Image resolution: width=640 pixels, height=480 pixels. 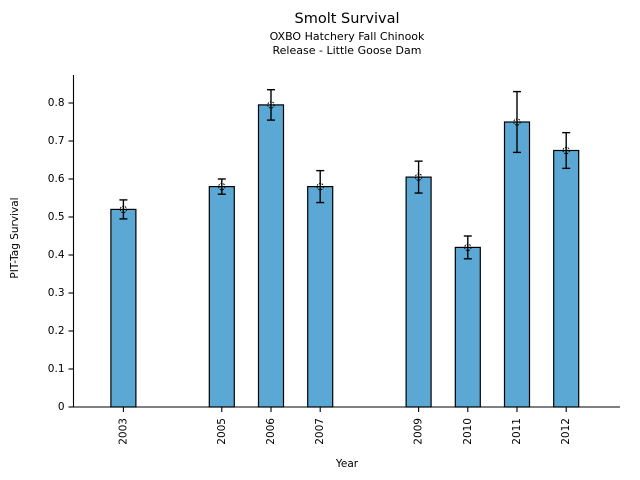 What do you see at coordinates (123, 431) in the screenshot?
I see `x-tick-label: 2003` at bounding box center [123, 431].